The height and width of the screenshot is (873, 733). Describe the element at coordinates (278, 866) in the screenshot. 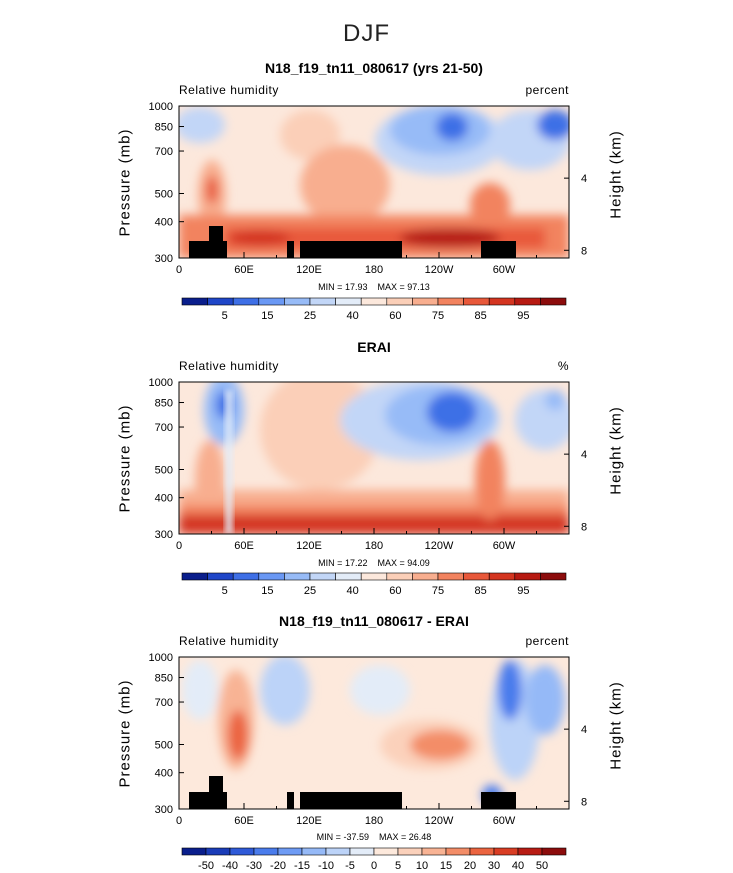

I see `panel-3-colorbar-label: -20` at that location.